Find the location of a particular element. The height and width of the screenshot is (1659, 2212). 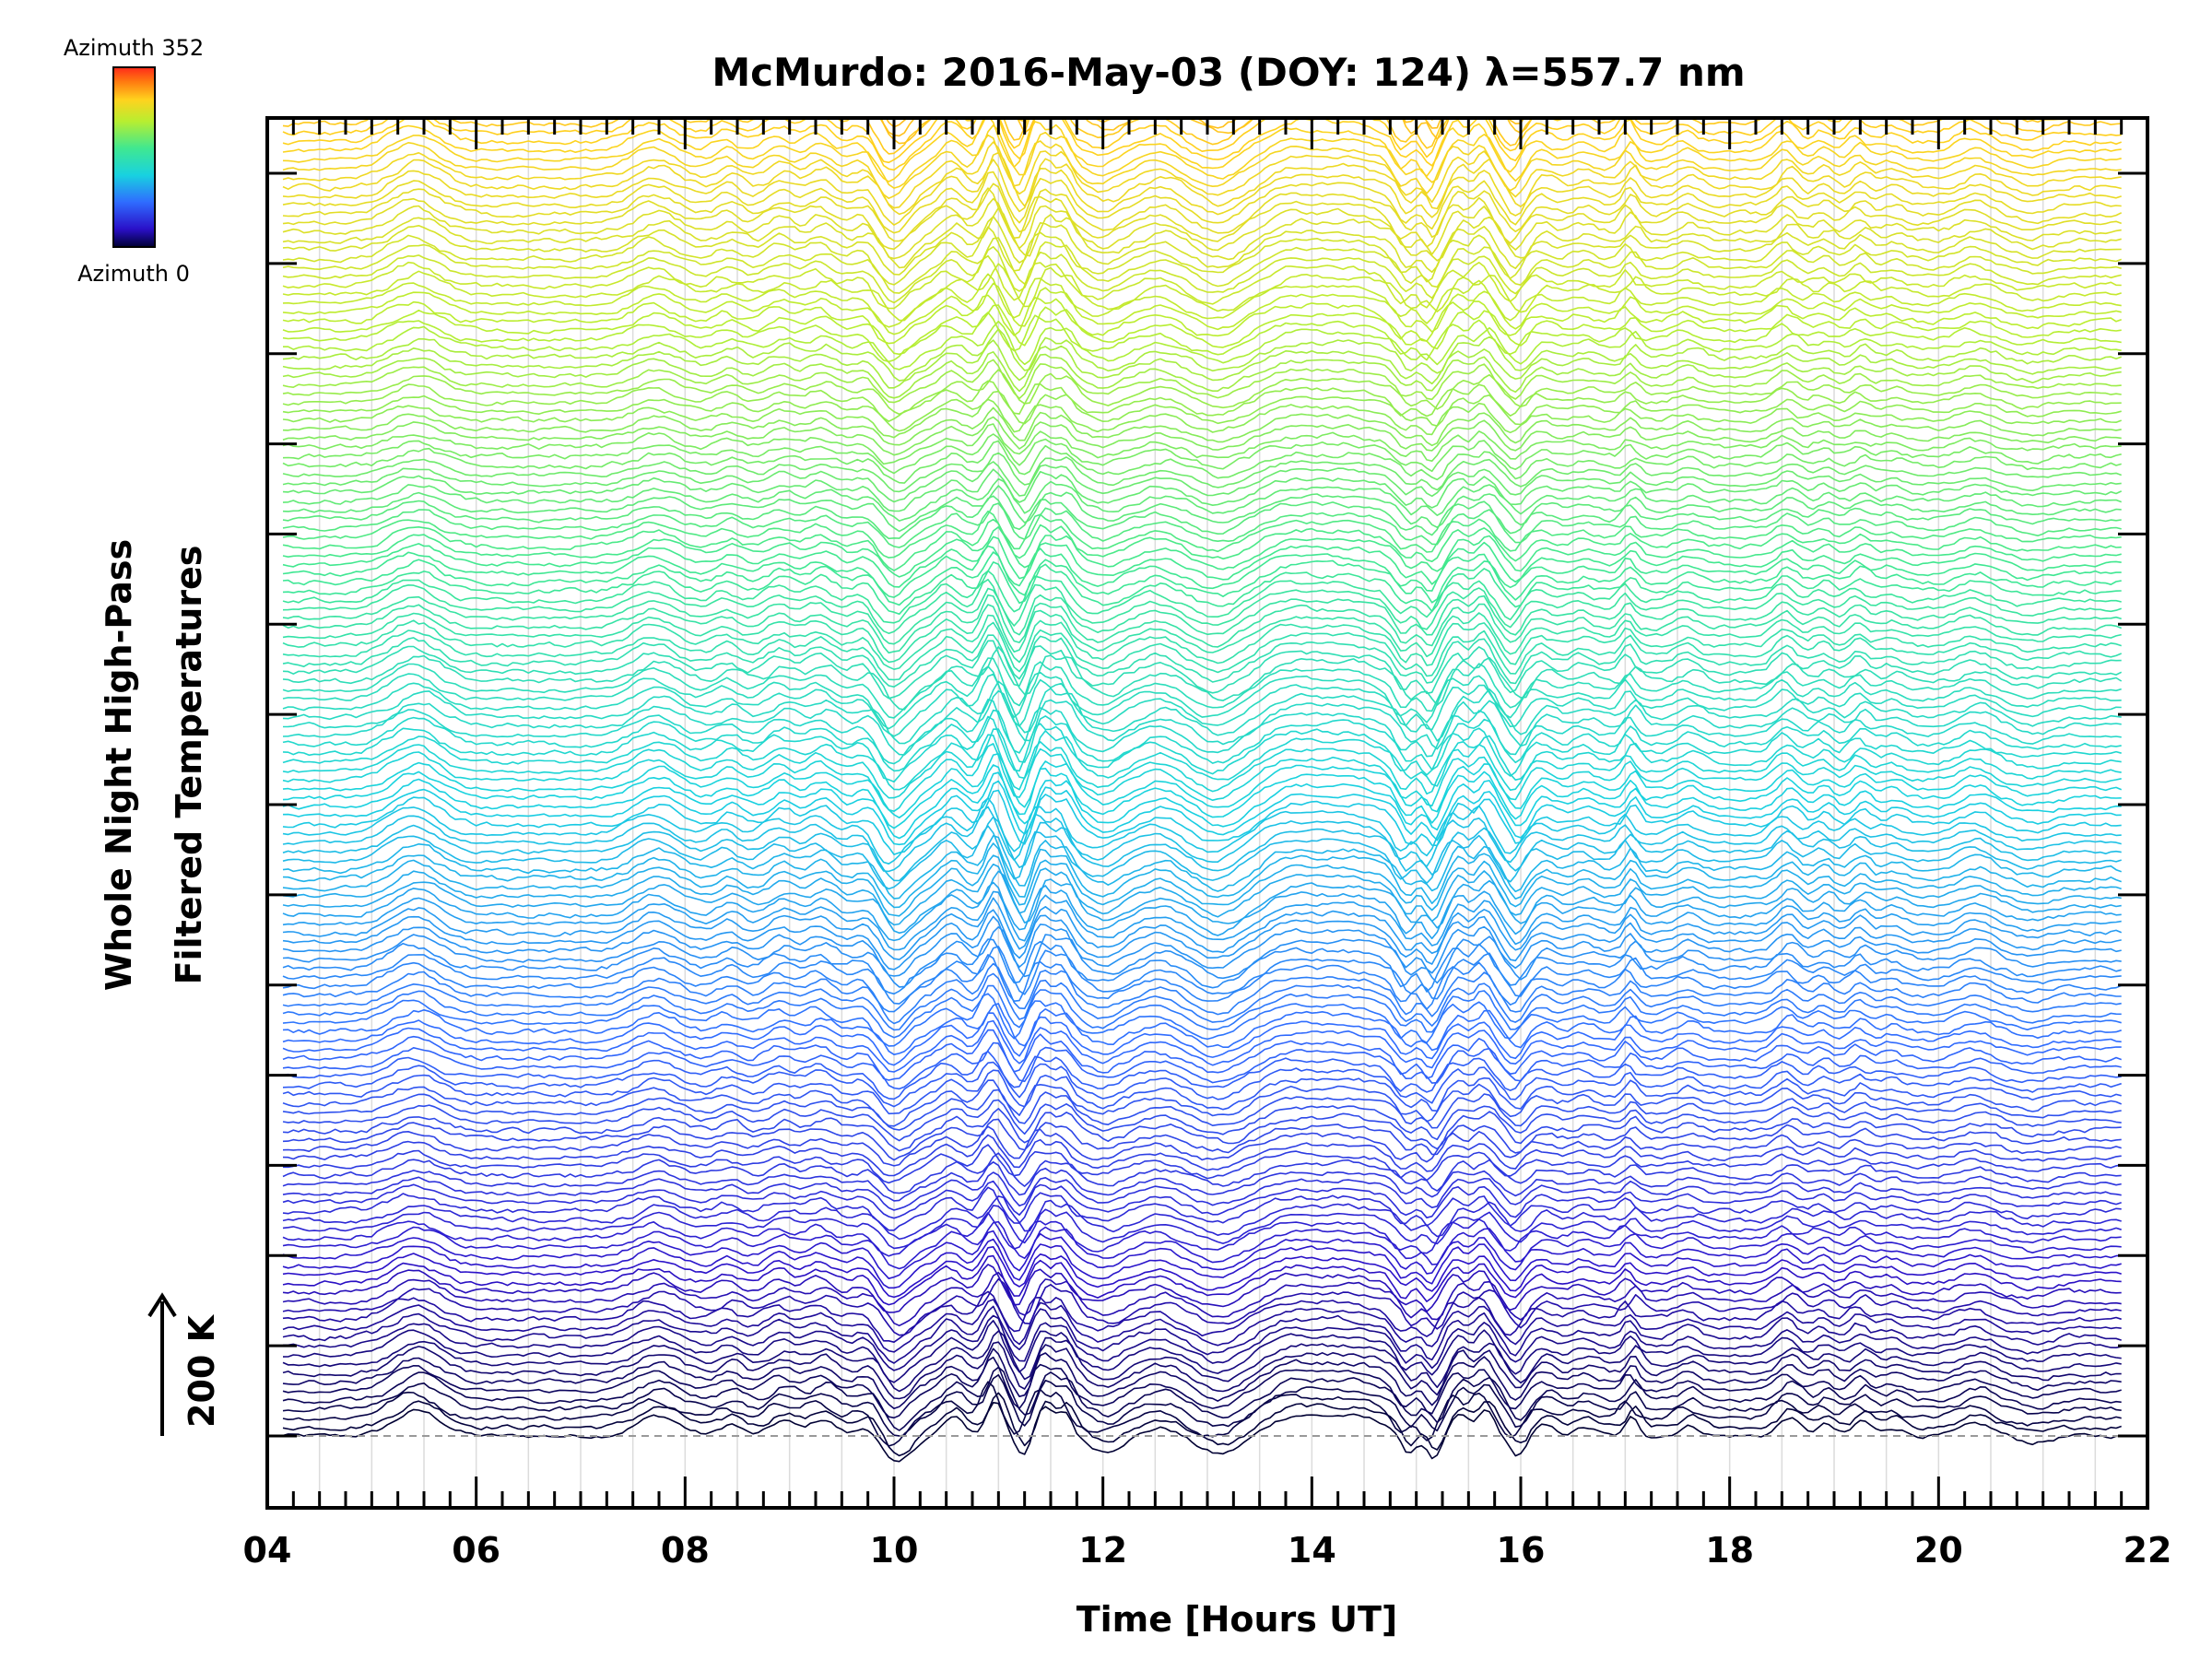

y-axis-label-line1: Whole Night High-Pass is located at coordinates (119, 765).